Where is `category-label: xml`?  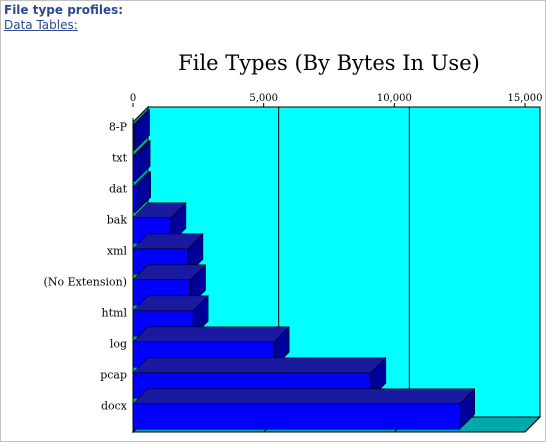
category-label: xml is located at coordinates (117, 251).